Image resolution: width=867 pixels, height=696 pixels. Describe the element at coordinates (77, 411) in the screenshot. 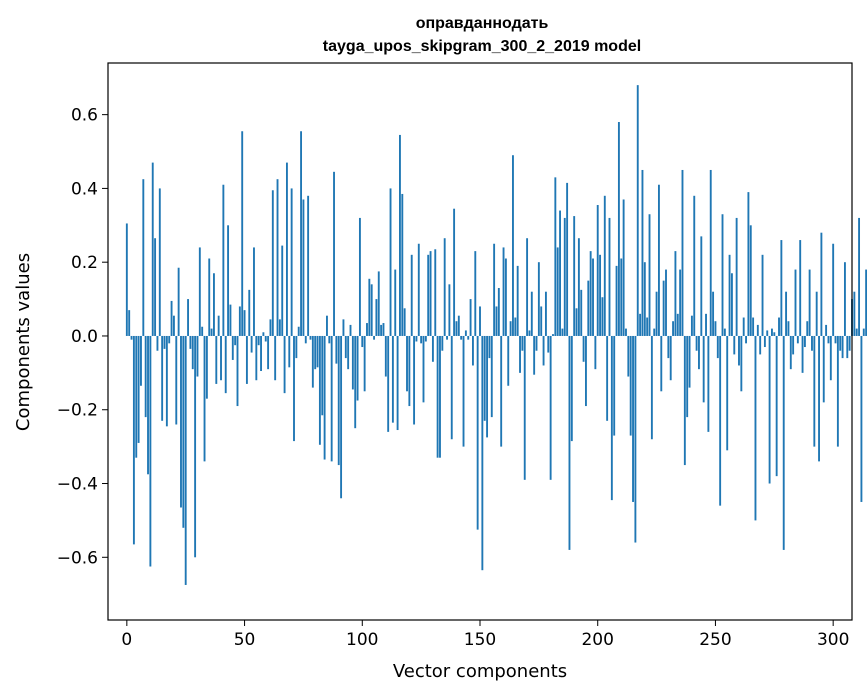

I see `y-tick-label: −0.2` at that location.